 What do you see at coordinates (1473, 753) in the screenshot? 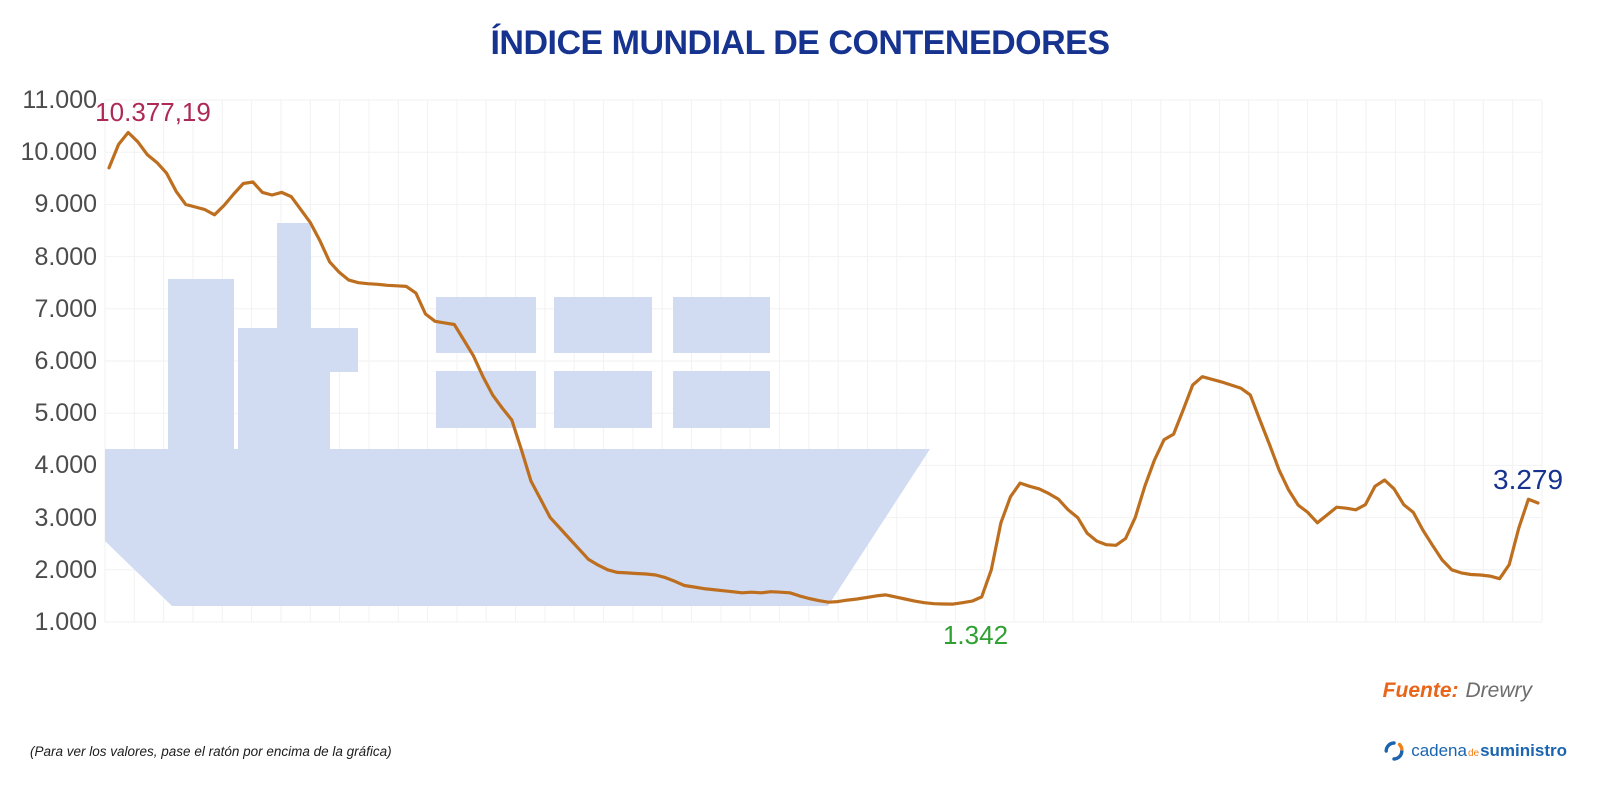
I see `logo-word-de: de` at bounding box center [1473, 753].